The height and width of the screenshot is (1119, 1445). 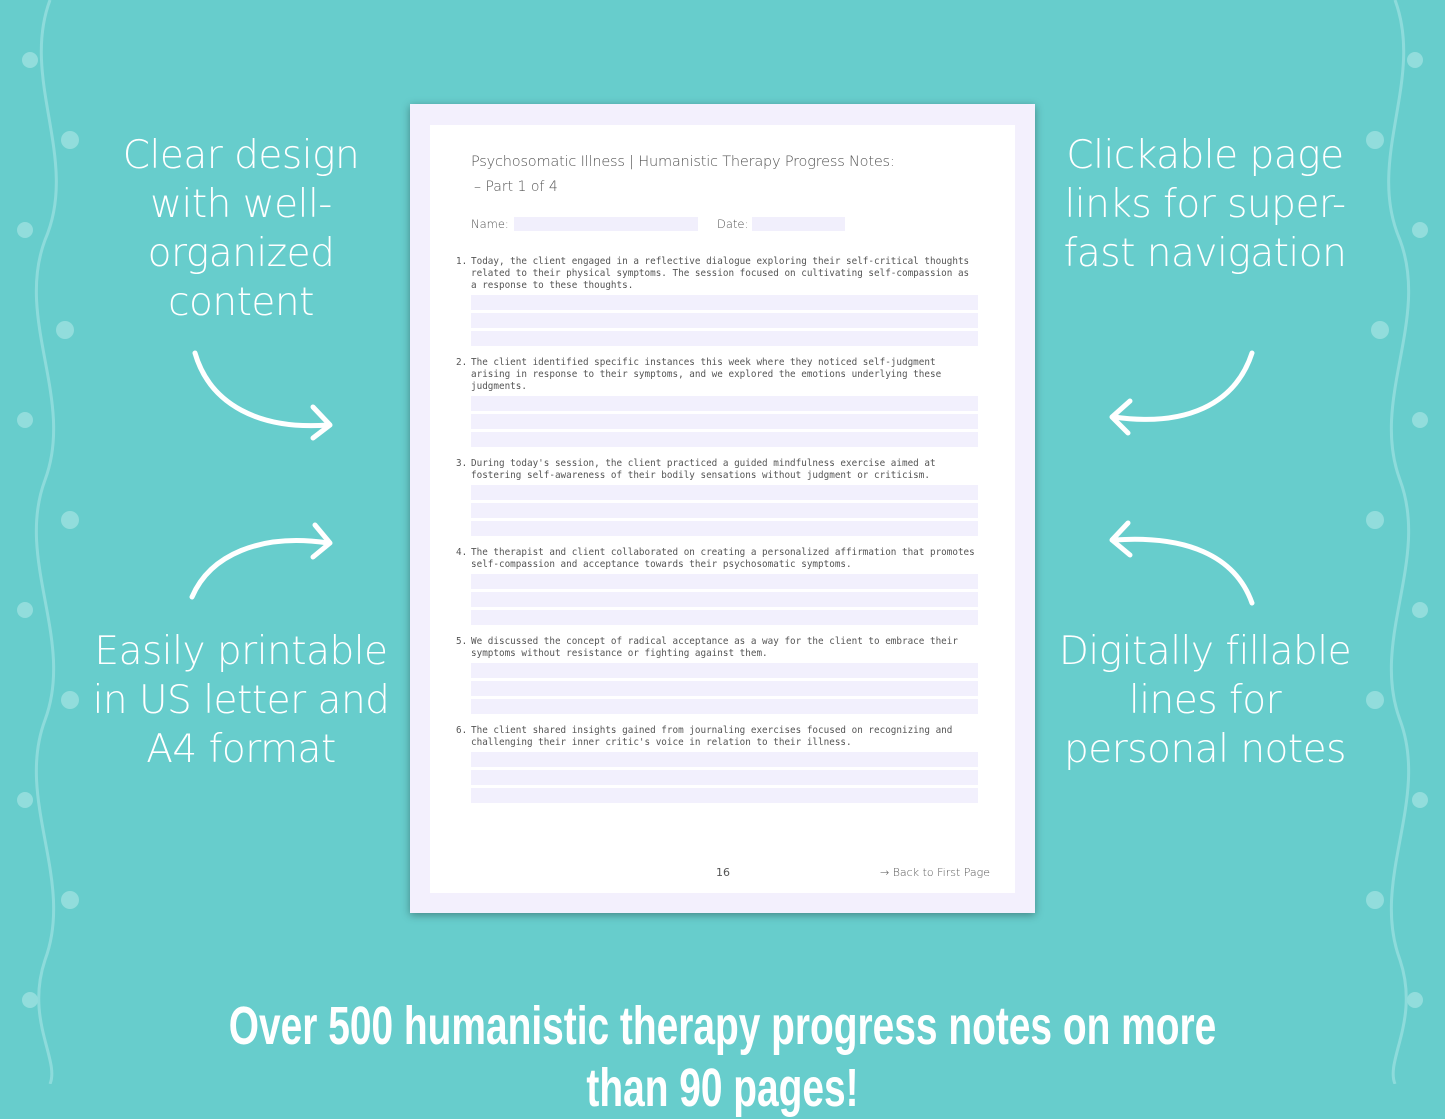 What do you see at coordinates (462, 730) in the screenshot?
I see `note-number: 6.` at bounding box center [462, 730].